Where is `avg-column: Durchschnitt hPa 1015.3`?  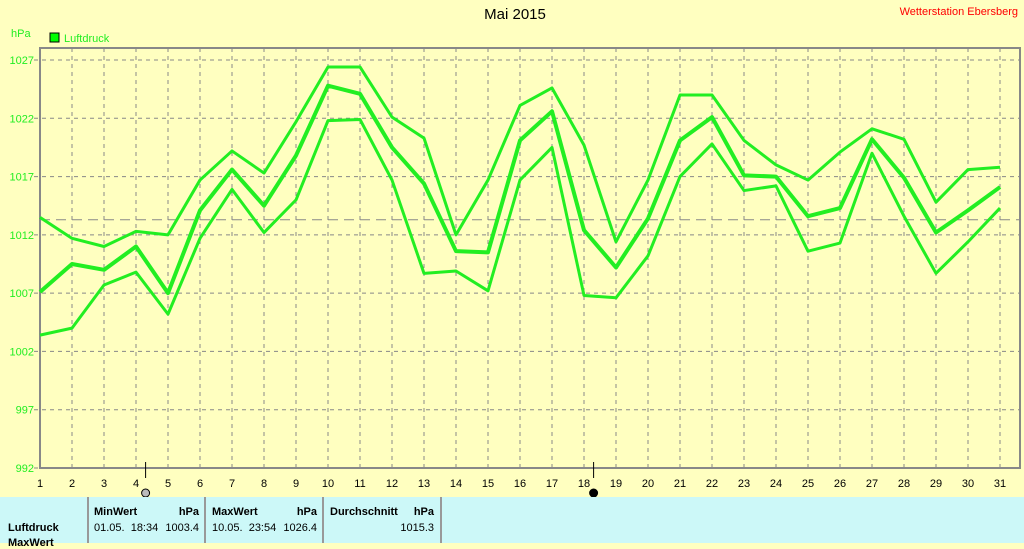
avg-column: Durchschnitt hPa 1015.3 is located at coordinates (383, 520).